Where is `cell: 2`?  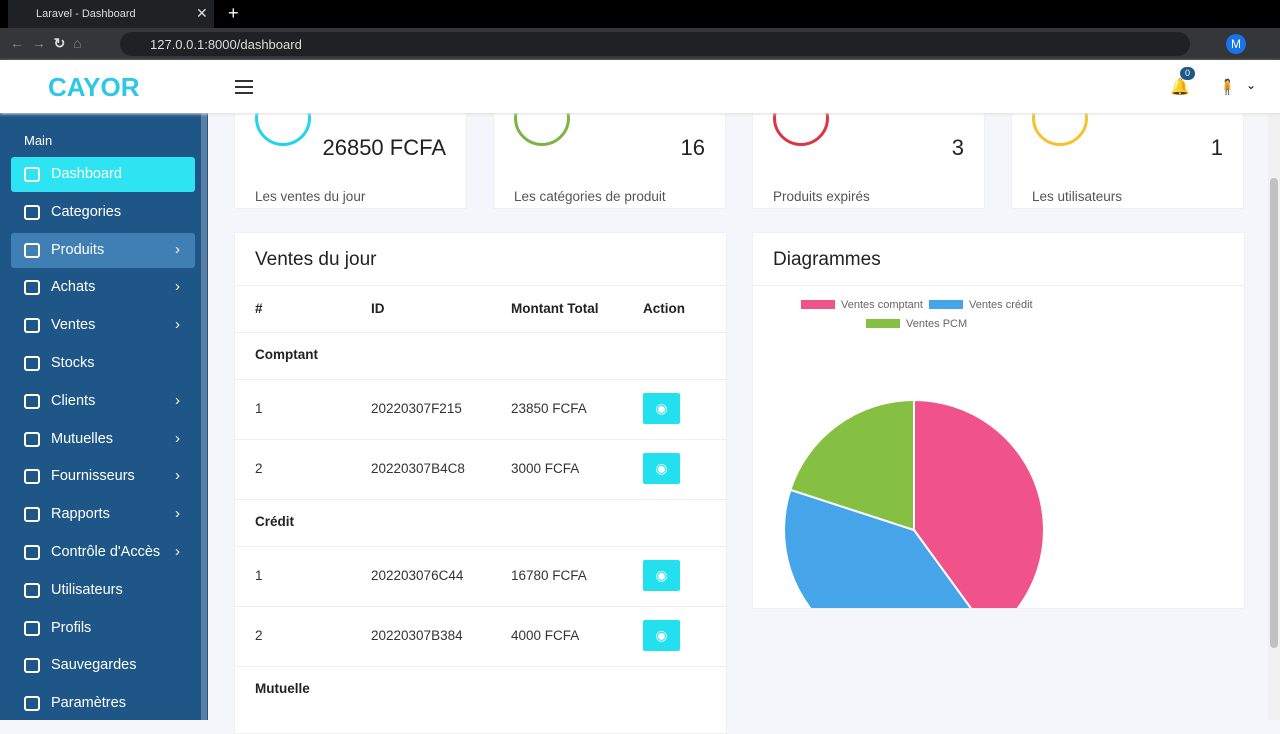 cell: 2 is located at coordinates (259, 635).